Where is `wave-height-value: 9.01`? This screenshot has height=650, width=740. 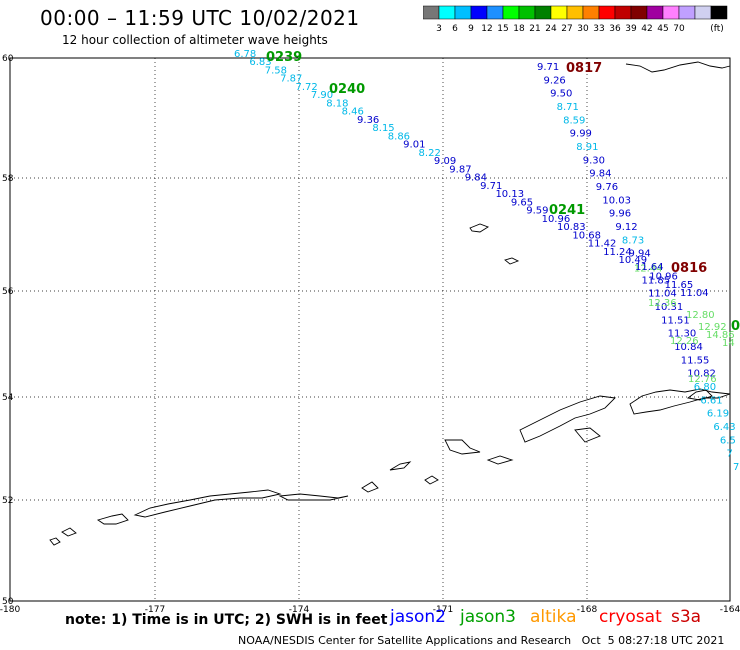
wave-height-value: 9.01 is located at coordinates (414, 145).